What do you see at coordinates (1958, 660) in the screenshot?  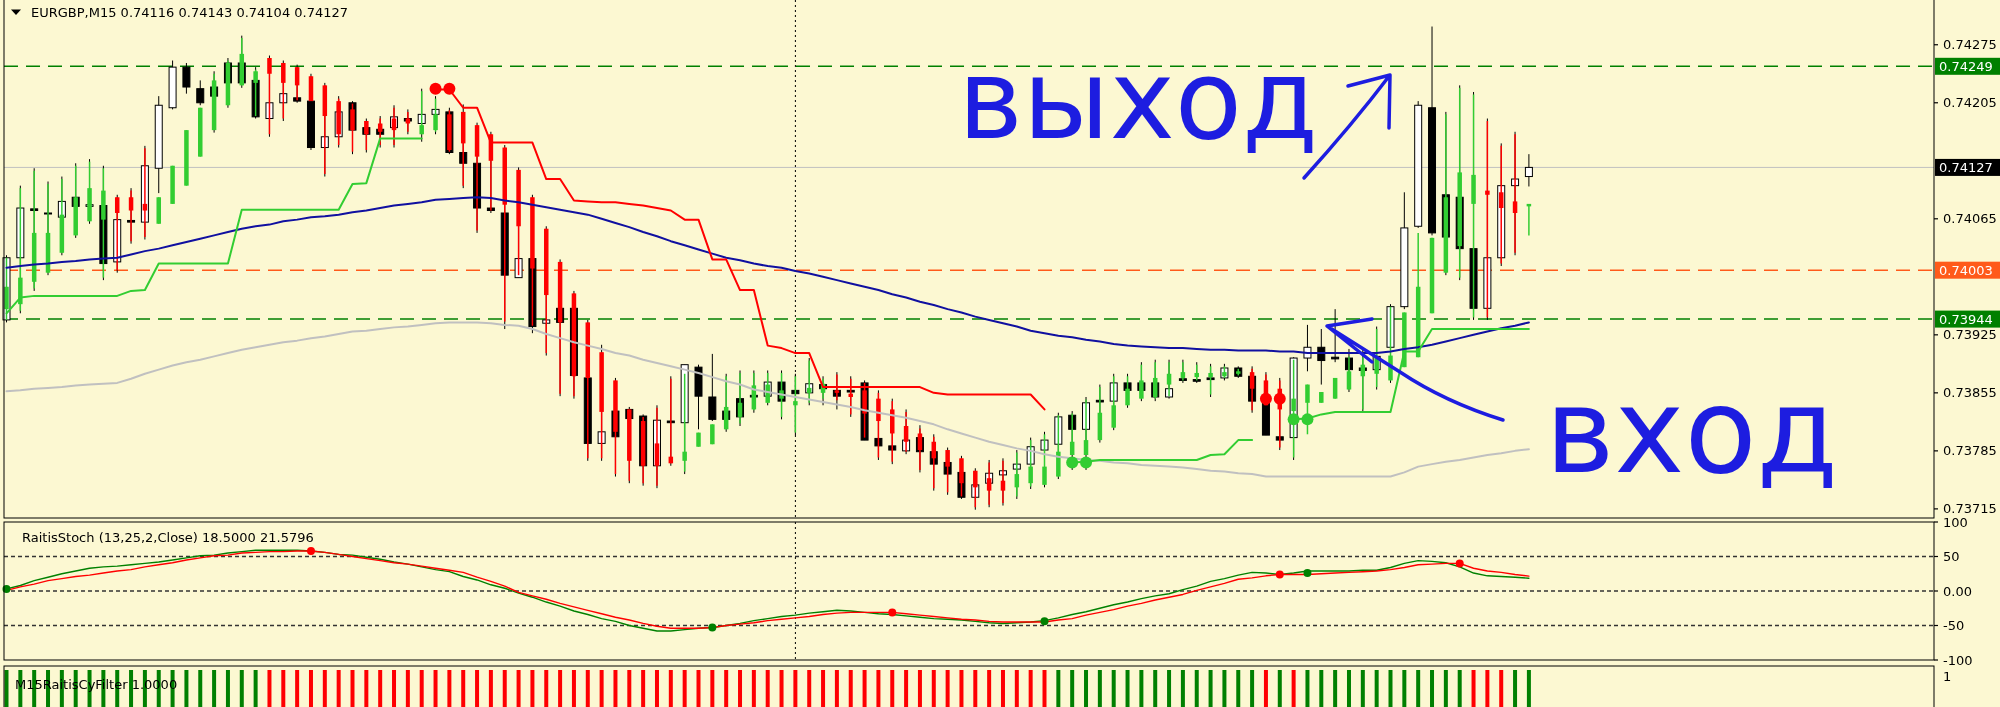 I see `y-tick-label: -100` at bounding box center [1958, 660].